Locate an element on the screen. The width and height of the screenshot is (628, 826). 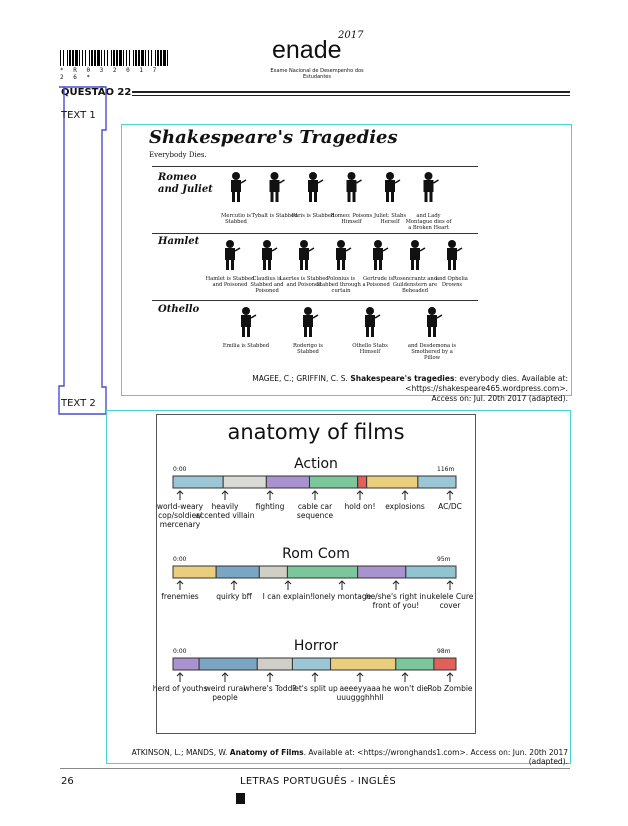
text2-label: TEXT 2 is located at coordinates (78, 403).